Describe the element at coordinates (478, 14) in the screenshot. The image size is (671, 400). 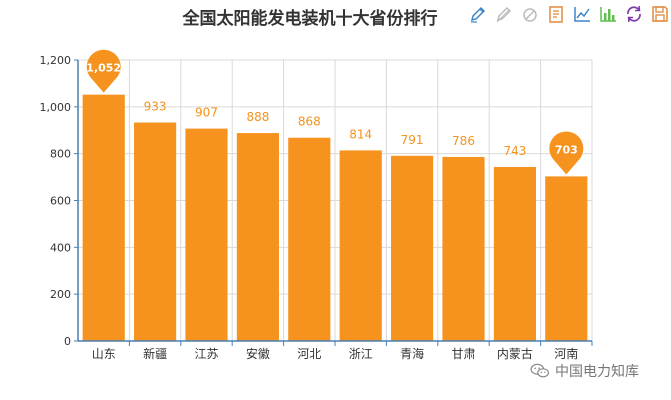
I see `mark-icon` at that location.